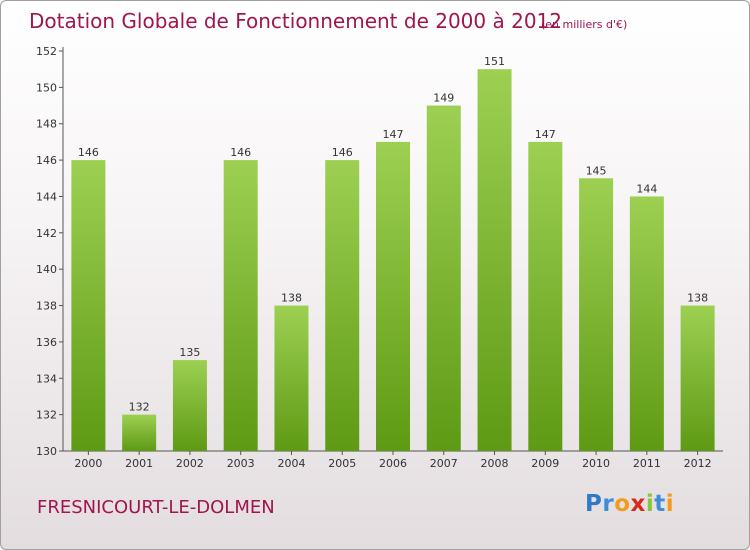 This screenshot has height=550, width=750. What do you see at coordinates (393, 296) in the screenshot?
I see `bar-2006` at bounding box center [393, 296].